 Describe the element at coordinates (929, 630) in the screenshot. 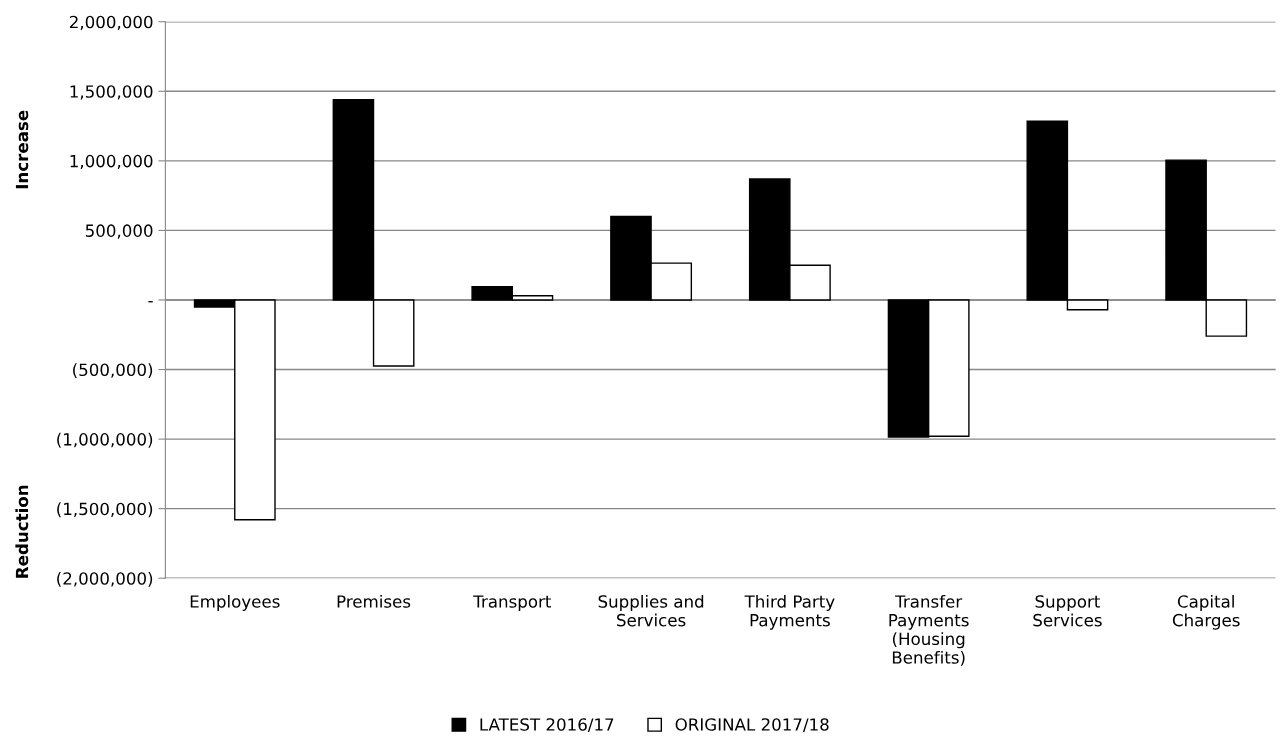

I see `x-tick-label: Transfer Payments (Housing Benefits)` at that location.